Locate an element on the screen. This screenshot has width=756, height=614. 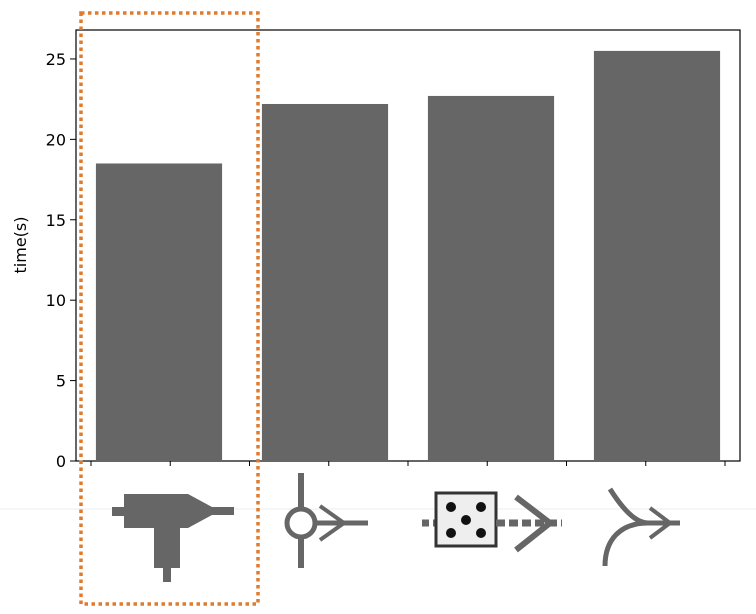
y-tick-label: 10 is located at coordinates (56, 300).